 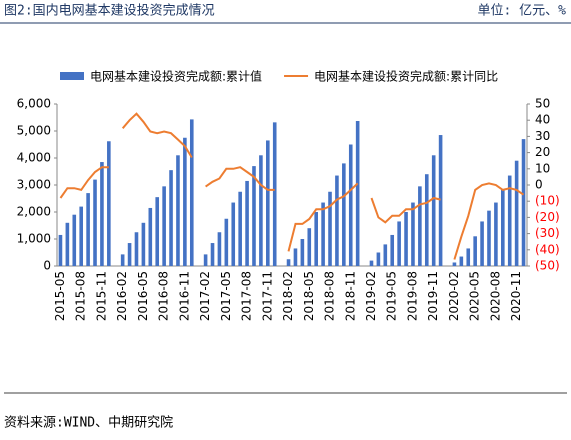 I want to click on y-tick-label: 1,000, so click(x=34, y=239).